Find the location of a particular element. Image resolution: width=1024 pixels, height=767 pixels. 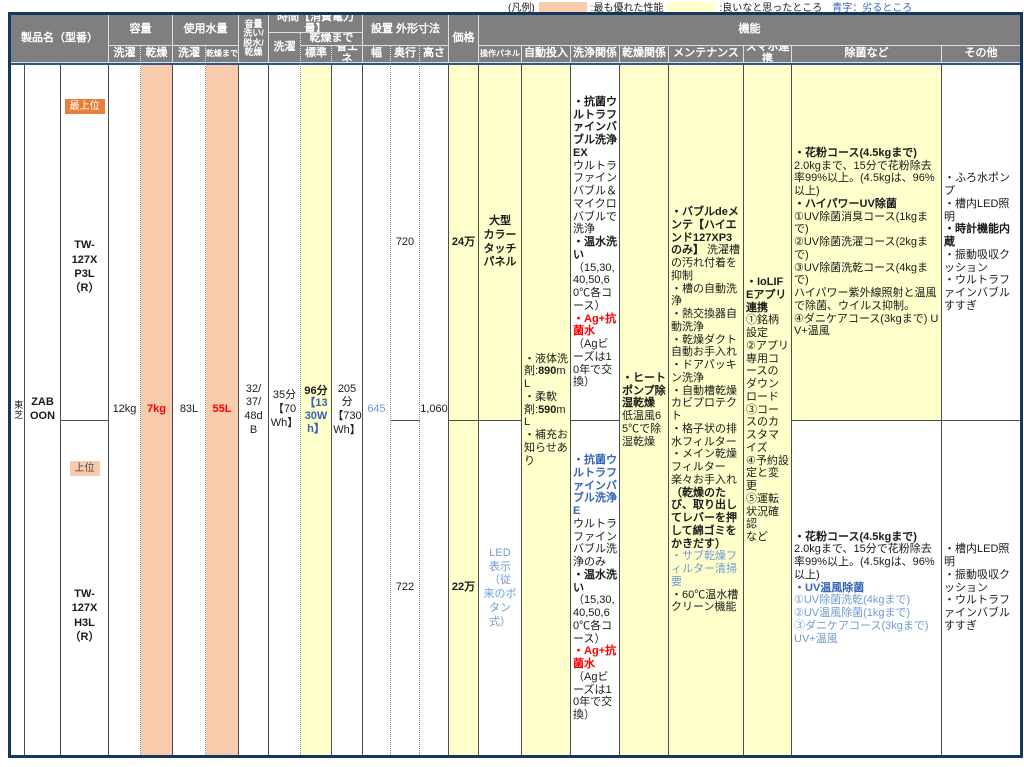

panel-cell-2: LED 表示 （従 来のボ タン 式） is located at coordinates (500, 588).